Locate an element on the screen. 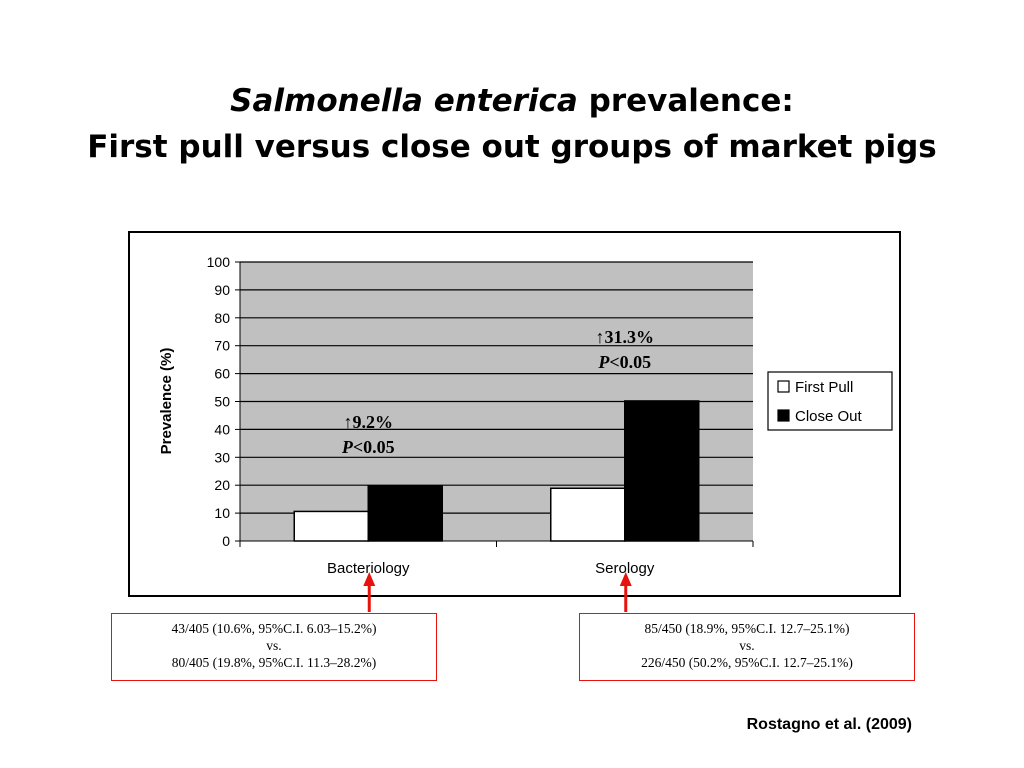  y-tick-label: 80 is located at coordinates (222, 318).